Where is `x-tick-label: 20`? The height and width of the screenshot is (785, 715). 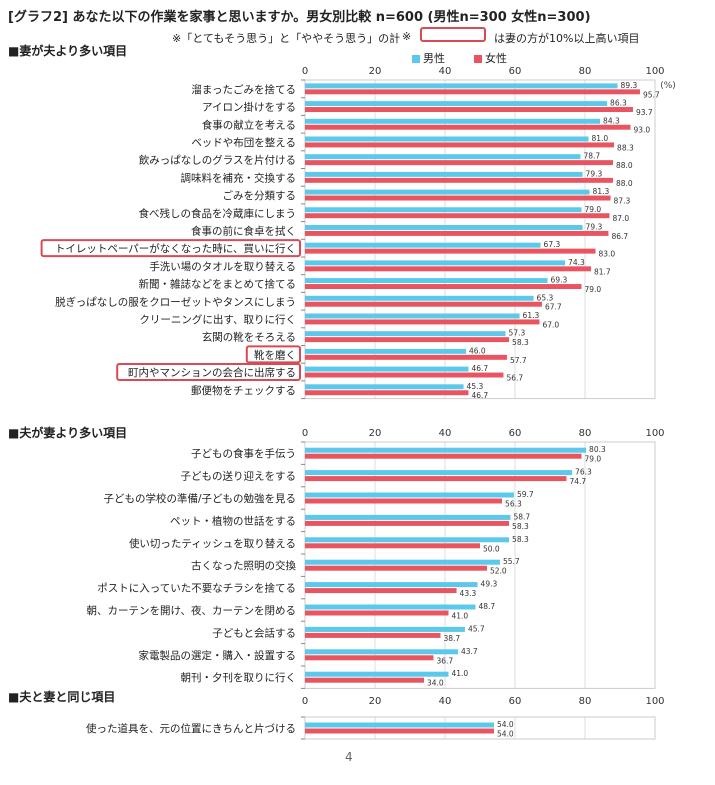 x-tick-label: 20 is located at coordinates (375, 71).